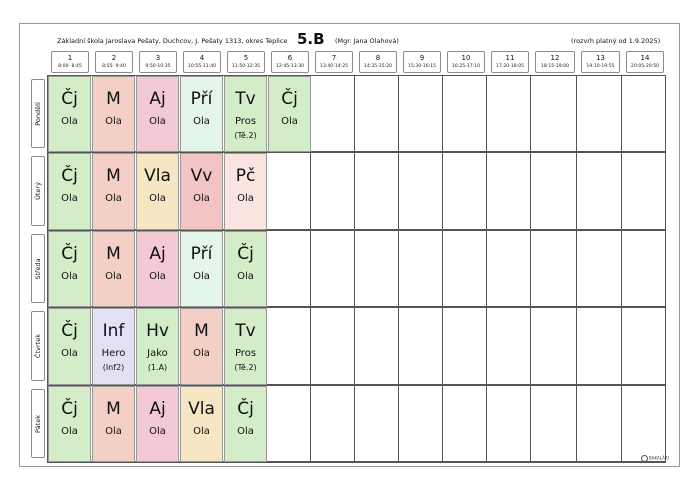 Image resolution: width=700 pixels, height=495 pixels. What do you see at coordinates (201, 176) in the screenshot?
I see `lesson-subject: Vv` at bounding box center [201, 176].